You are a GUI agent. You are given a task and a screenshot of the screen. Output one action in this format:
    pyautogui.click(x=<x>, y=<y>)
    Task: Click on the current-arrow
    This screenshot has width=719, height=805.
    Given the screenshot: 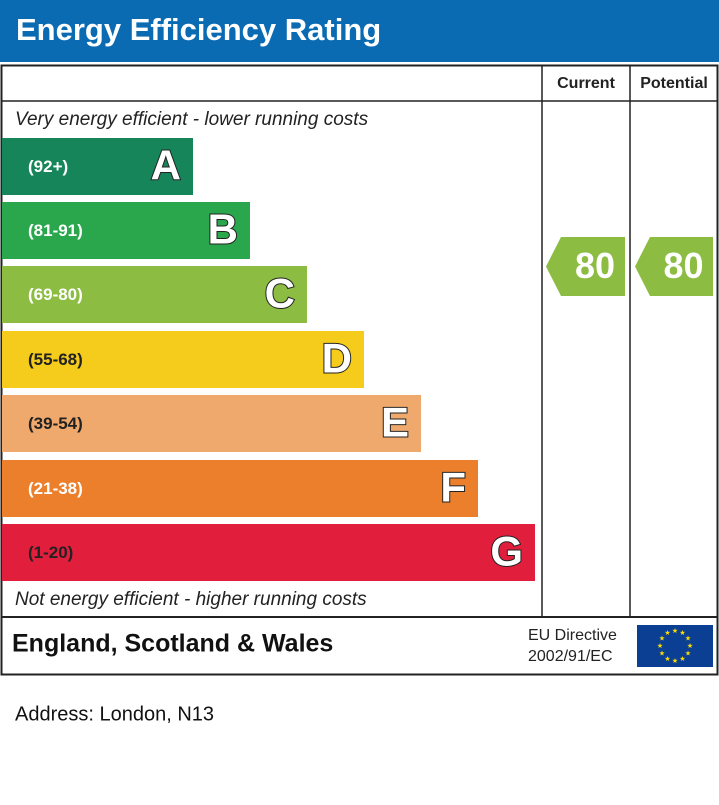 What is the action you would take?
    pyautogui.click(x=585, y=266)
    